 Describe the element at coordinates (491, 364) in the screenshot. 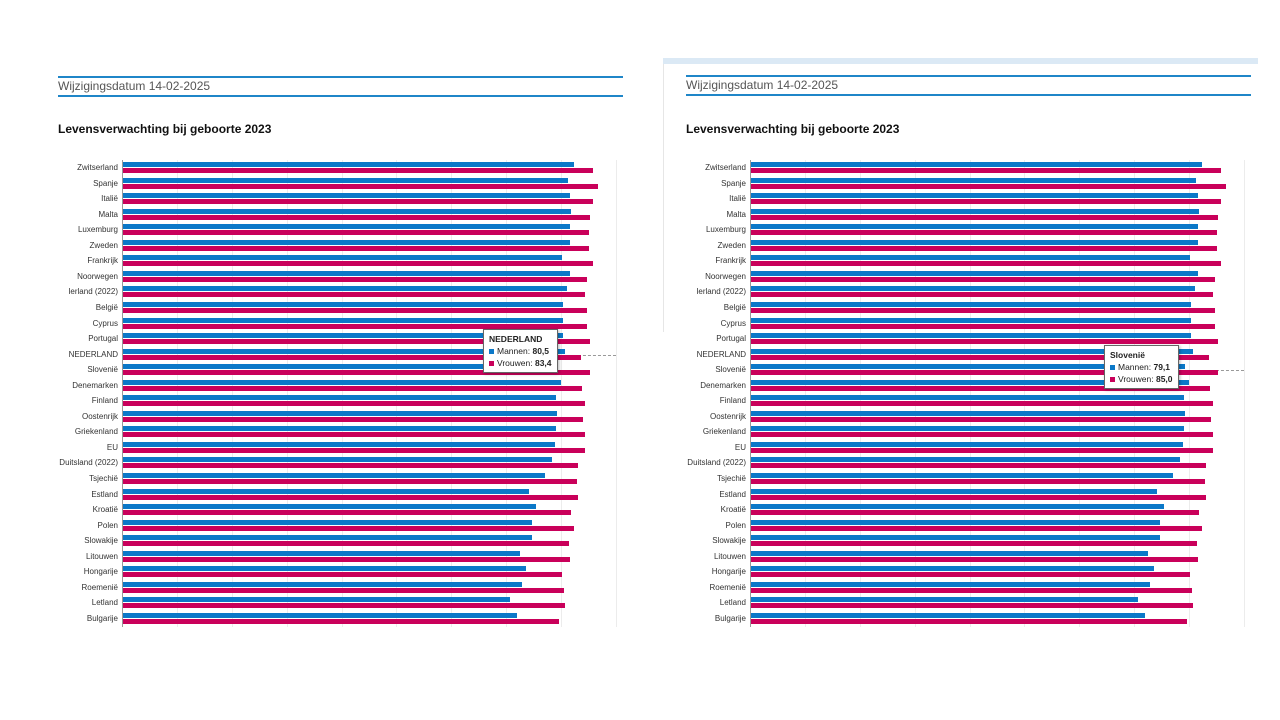

I see `vrouwen-legend-icon` at that location.